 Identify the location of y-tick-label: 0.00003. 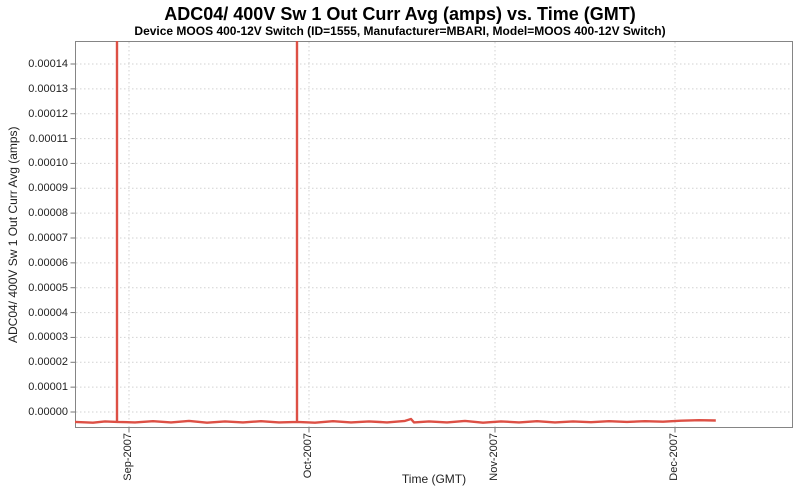
(48, 337).